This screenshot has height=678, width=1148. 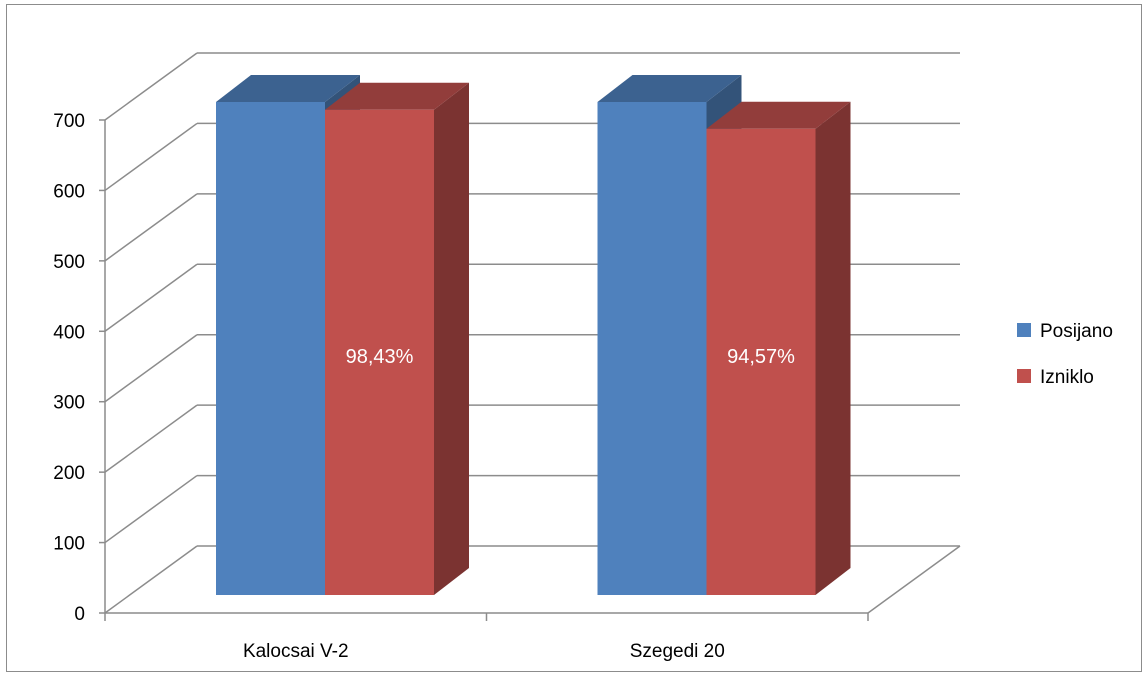 I want to click on y-tick-label: 0, so click(x=79, y=614).